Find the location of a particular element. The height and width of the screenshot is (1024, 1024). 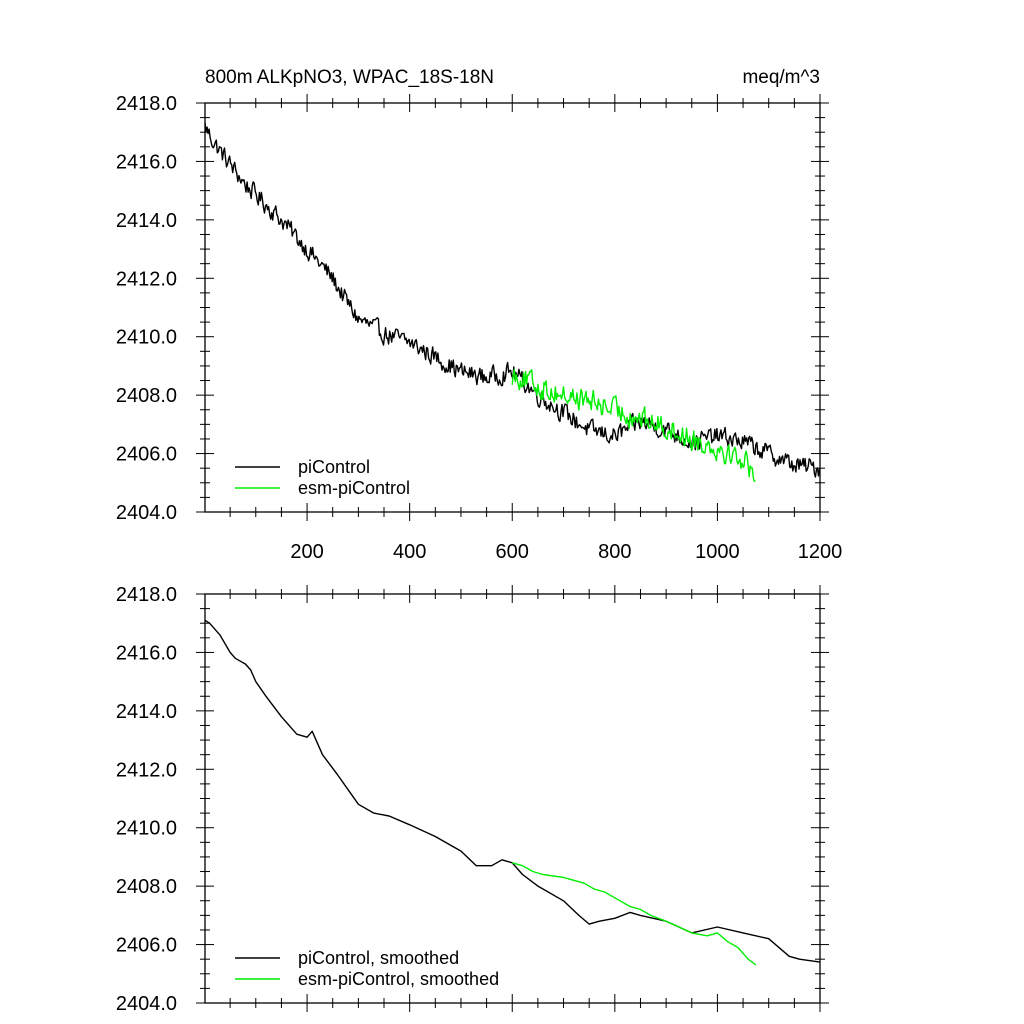

units-label: meq/m^3 is located at coordinates (781, 77).